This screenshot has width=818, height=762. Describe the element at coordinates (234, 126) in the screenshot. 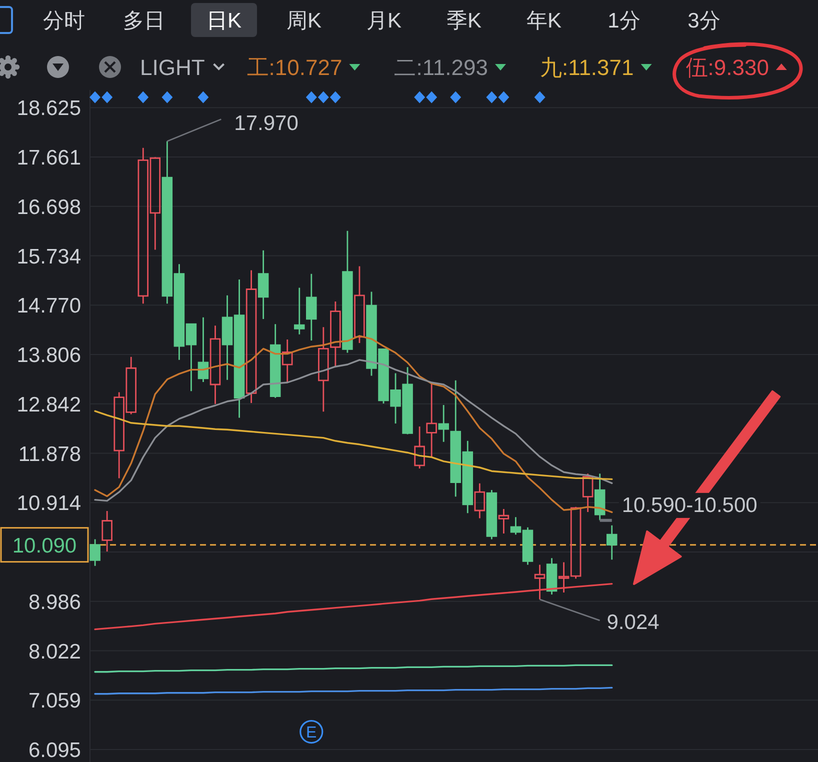

I see `price-label: 17.970` at that location.